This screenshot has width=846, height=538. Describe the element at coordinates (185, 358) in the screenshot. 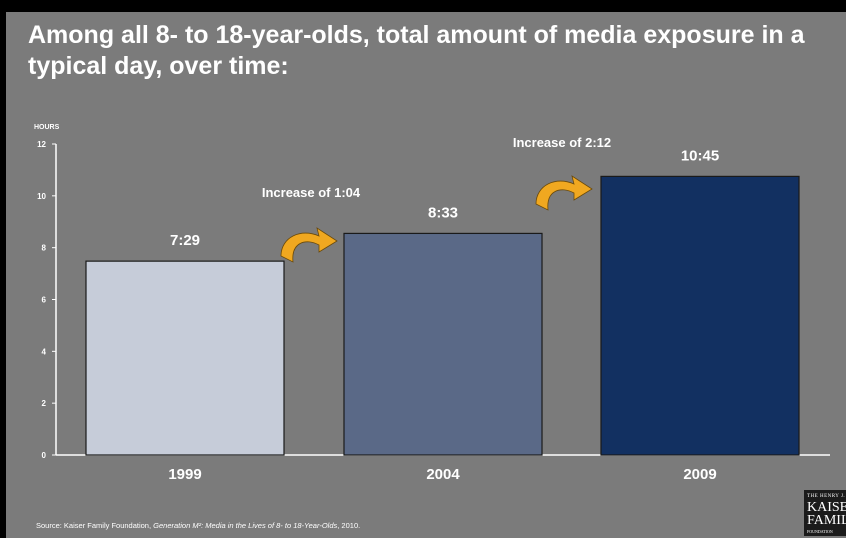

I see `bar-1999` at that location.